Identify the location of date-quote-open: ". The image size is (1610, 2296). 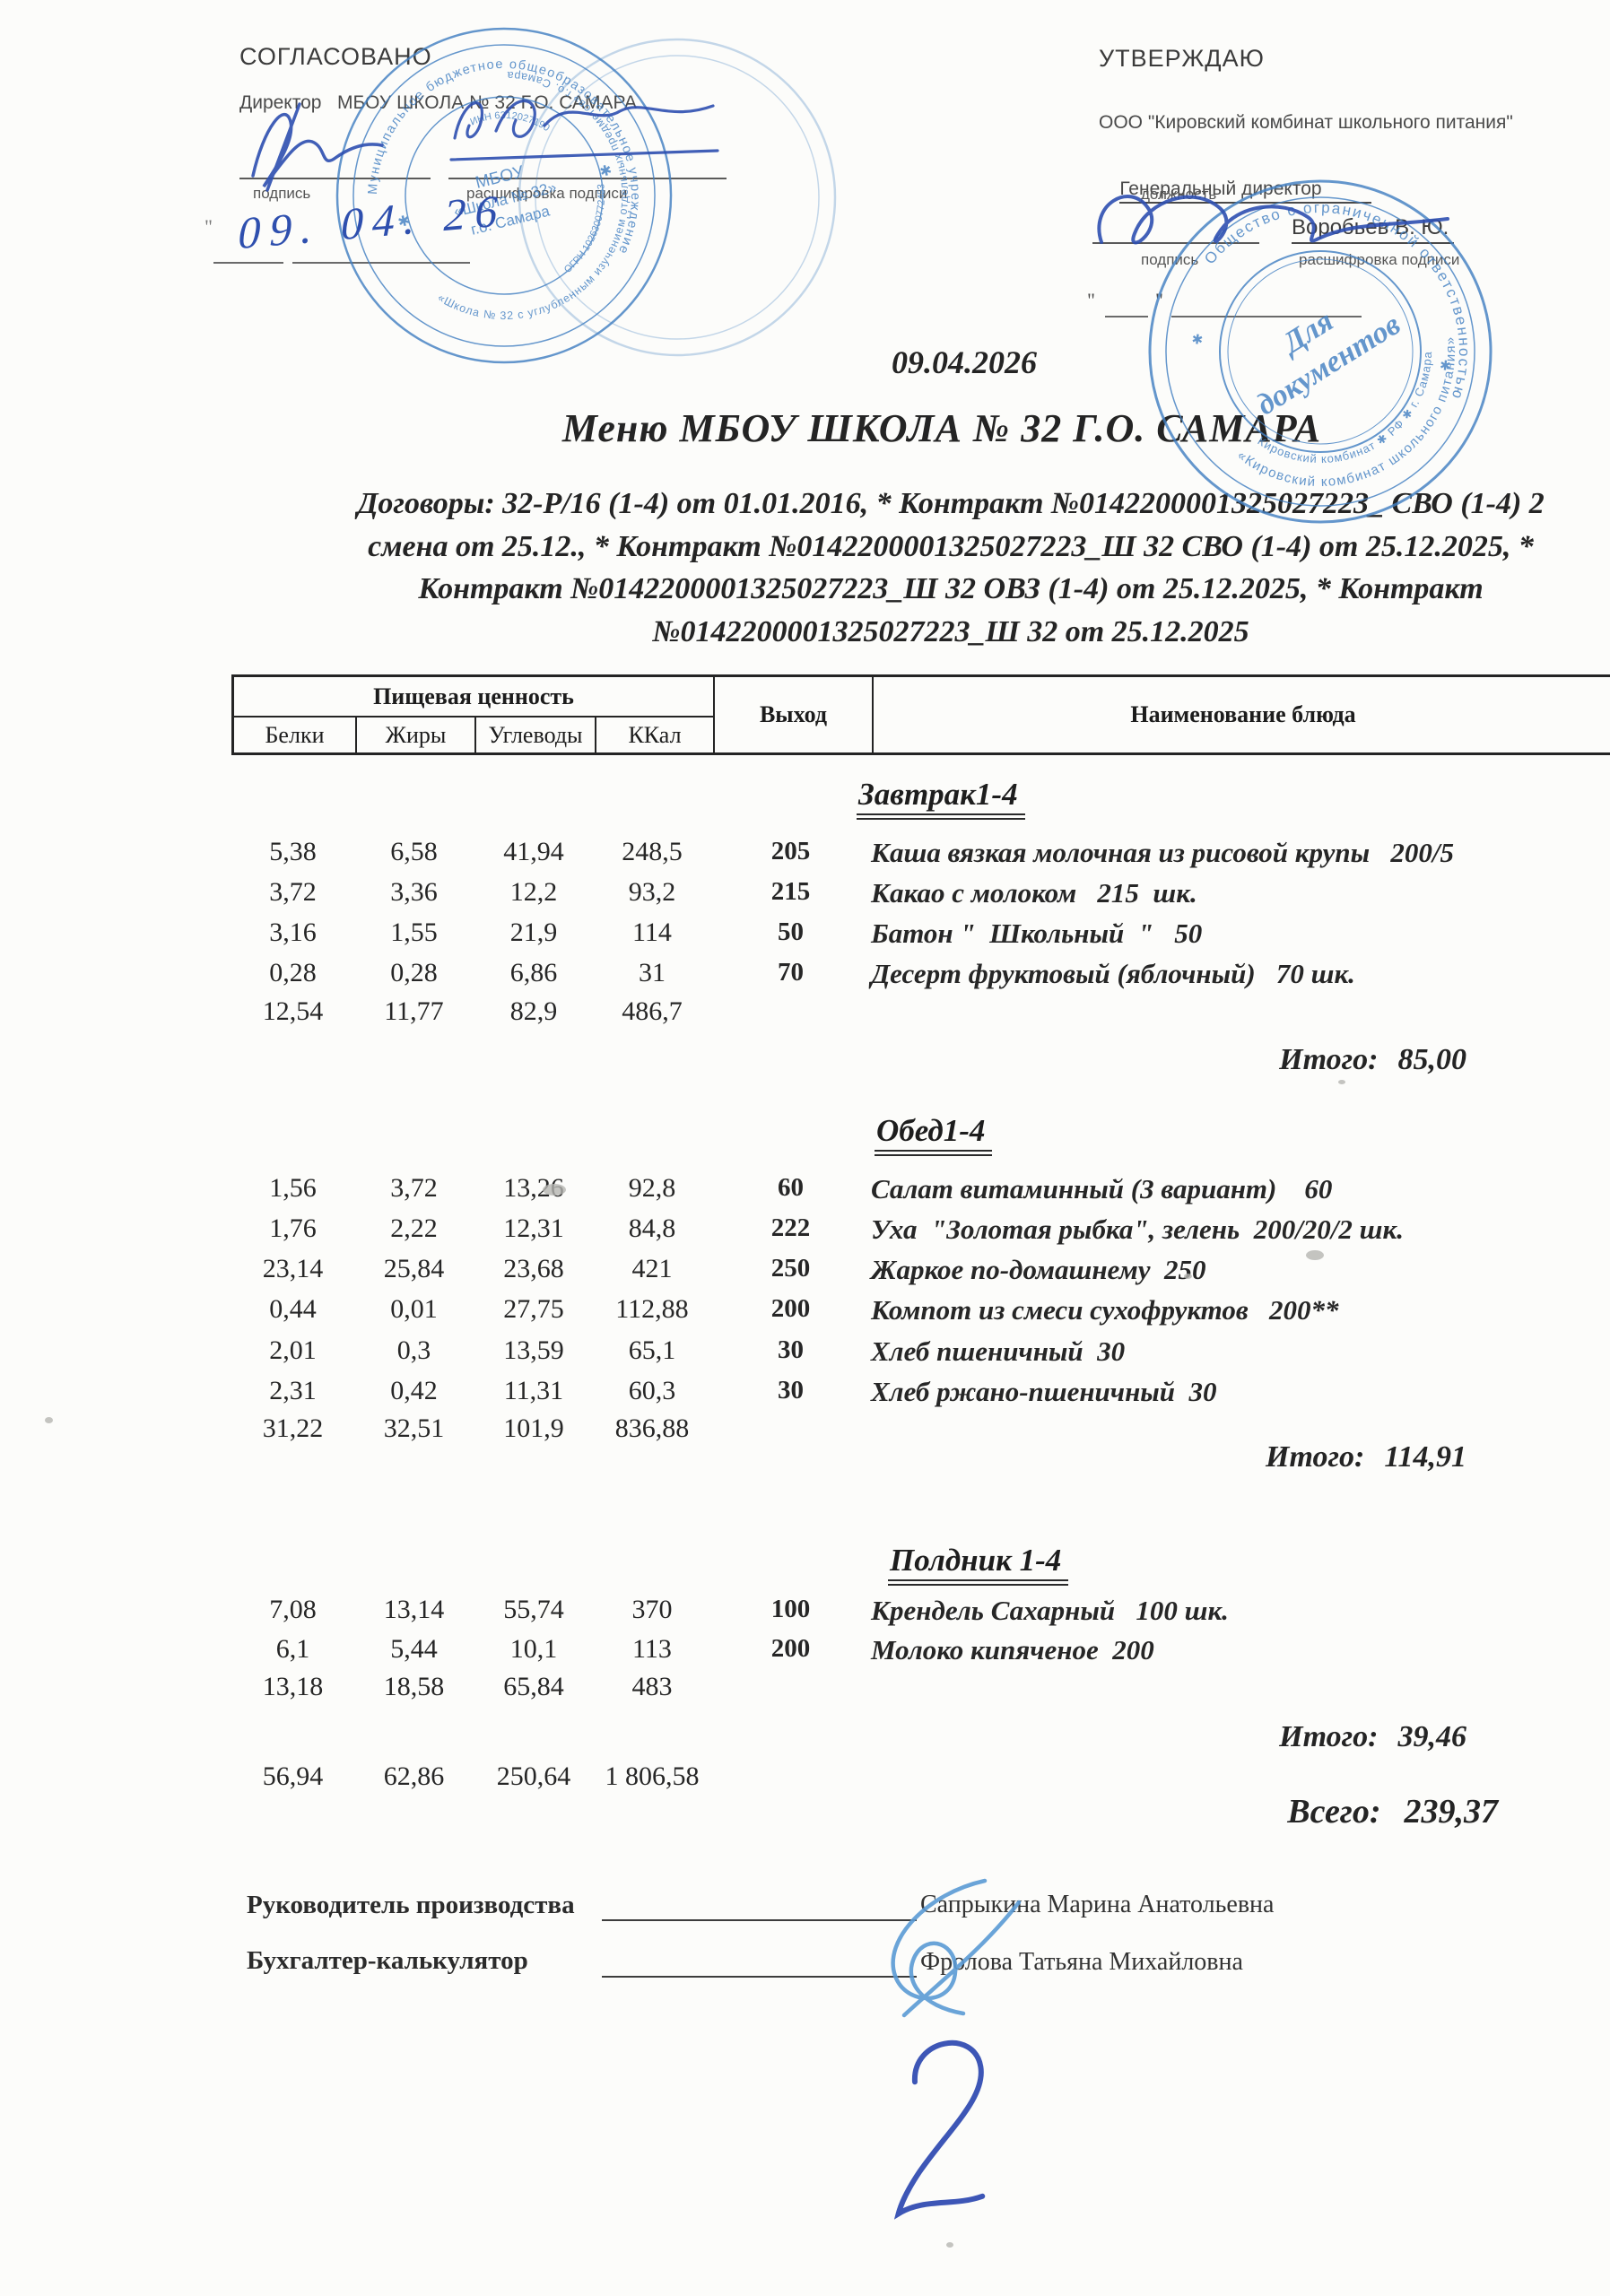
(1091, 300).